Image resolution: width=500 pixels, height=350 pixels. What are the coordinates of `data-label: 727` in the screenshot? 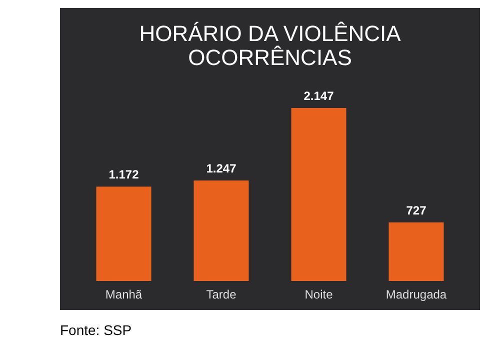 It's located at (416, 210).